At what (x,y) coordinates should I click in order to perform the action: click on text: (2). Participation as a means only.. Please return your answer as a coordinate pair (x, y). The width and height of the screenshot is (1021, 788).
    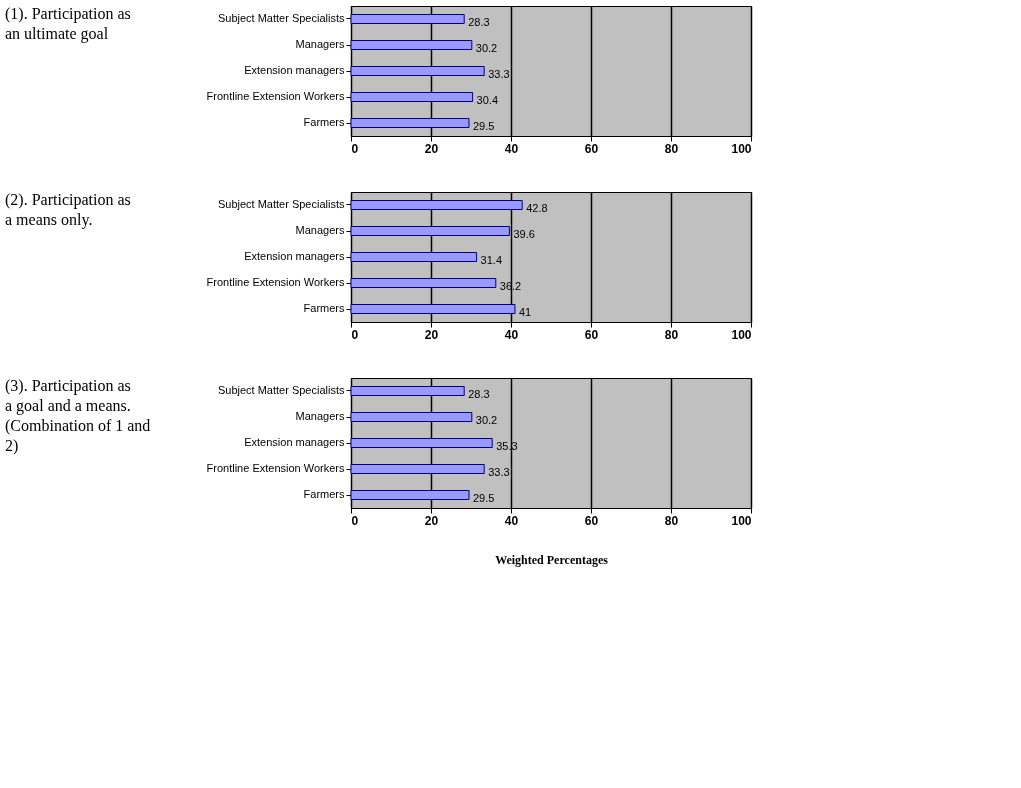
    Looking at the image, I should click on (68, 210).